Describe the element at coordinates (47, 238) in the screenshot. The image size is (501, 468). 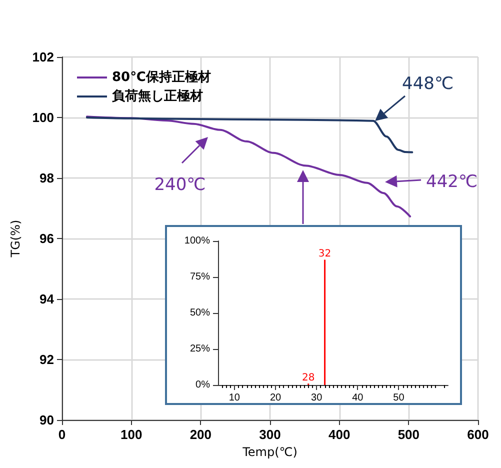
I see `y-tick-label: 96` at that location.